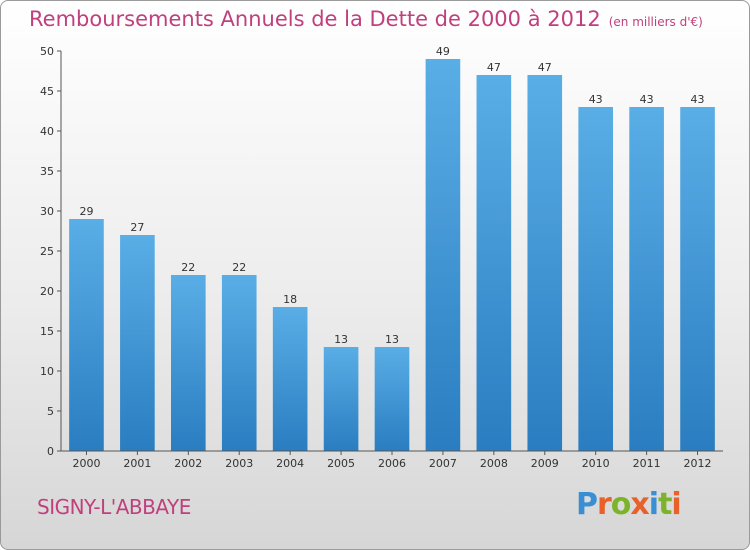  I want to click on x-tick-label: 2010, so click(596, 463).